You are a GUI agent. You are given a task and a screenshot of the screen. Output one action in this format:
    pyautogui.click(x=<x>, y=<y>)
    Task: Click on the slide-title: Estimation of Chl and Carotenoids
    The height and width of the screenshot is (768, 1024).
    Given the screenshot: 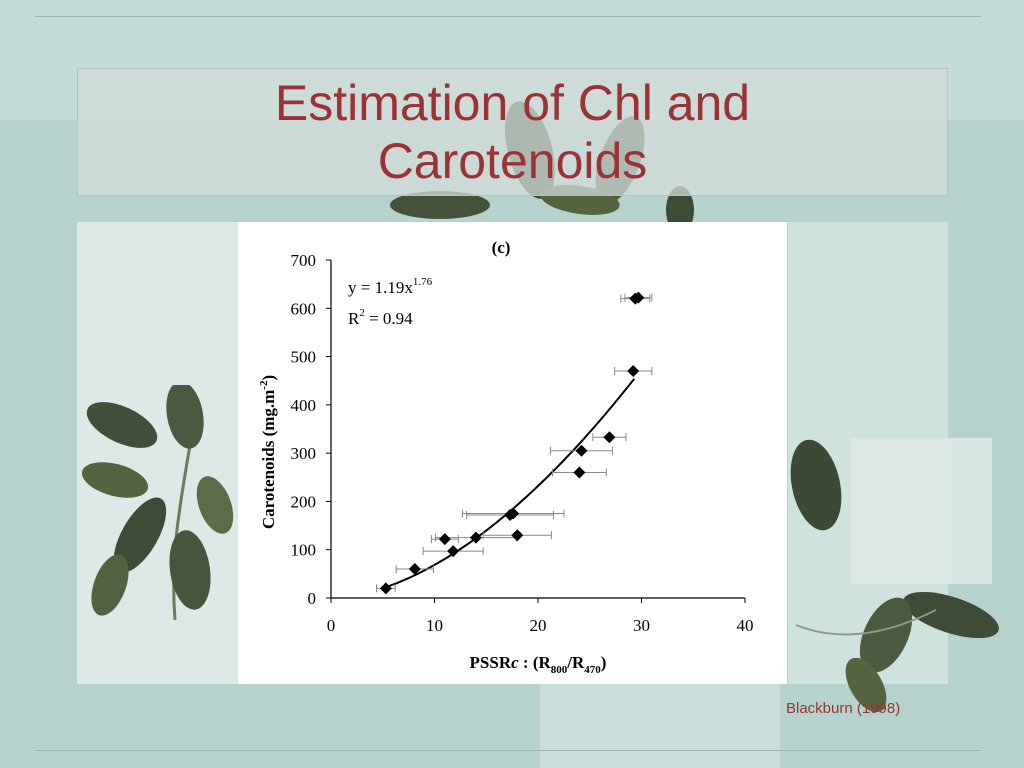 What is the action you would take?
    pyautogui.click(x=512, y=132)
    